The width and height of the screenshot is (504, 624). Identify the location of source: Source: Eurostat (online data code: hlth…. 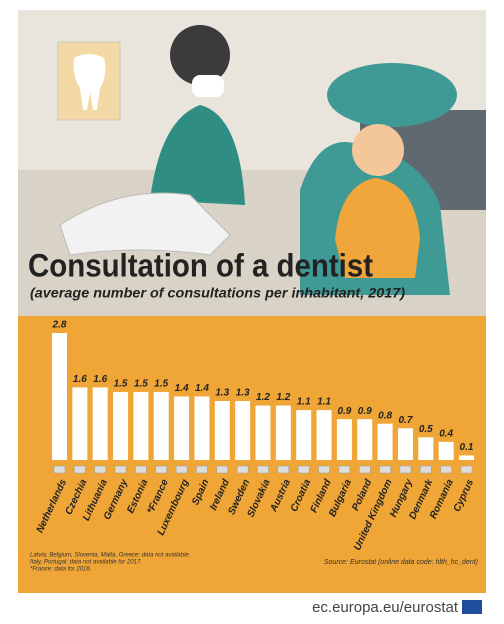
(401, 562).